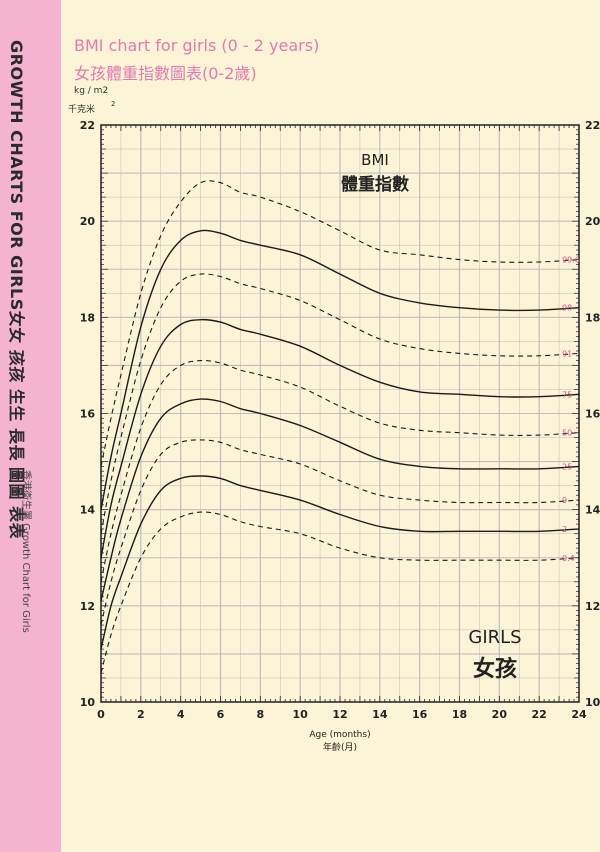 Image resolution: width=600 pixels, height=852 pixels. Describe the element at coordinates (494, 637) in the screenshot. I see `girls-label: GIRLS` at that location.